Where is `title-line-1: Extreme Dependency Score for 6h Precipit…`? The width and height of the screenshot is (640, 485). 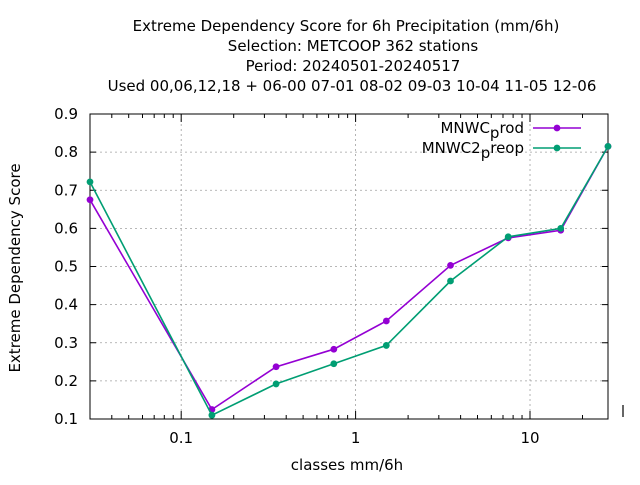 title-line-1: Extreme Dependency Score for 6h Precipit… is located at coordinates (346, 26).